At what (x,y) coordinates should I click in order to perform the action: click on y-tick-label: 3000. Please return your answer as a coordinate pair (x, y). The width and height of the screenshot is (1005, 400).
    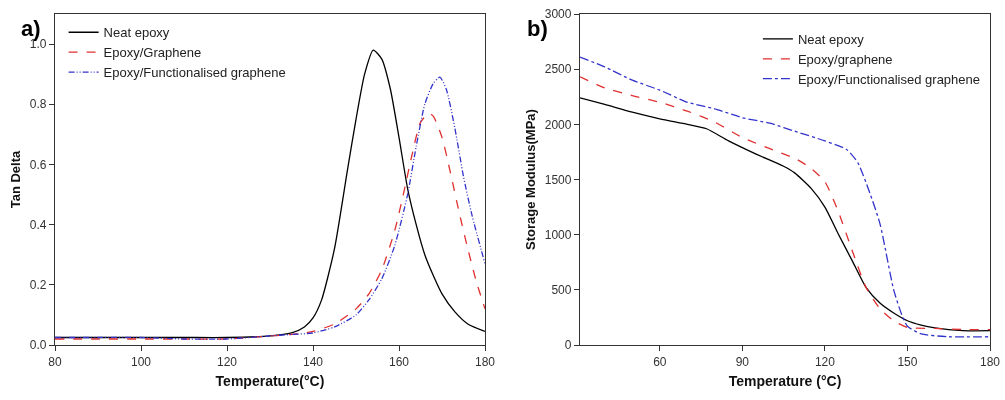
    Looking at the image, I should click on (558, 14).